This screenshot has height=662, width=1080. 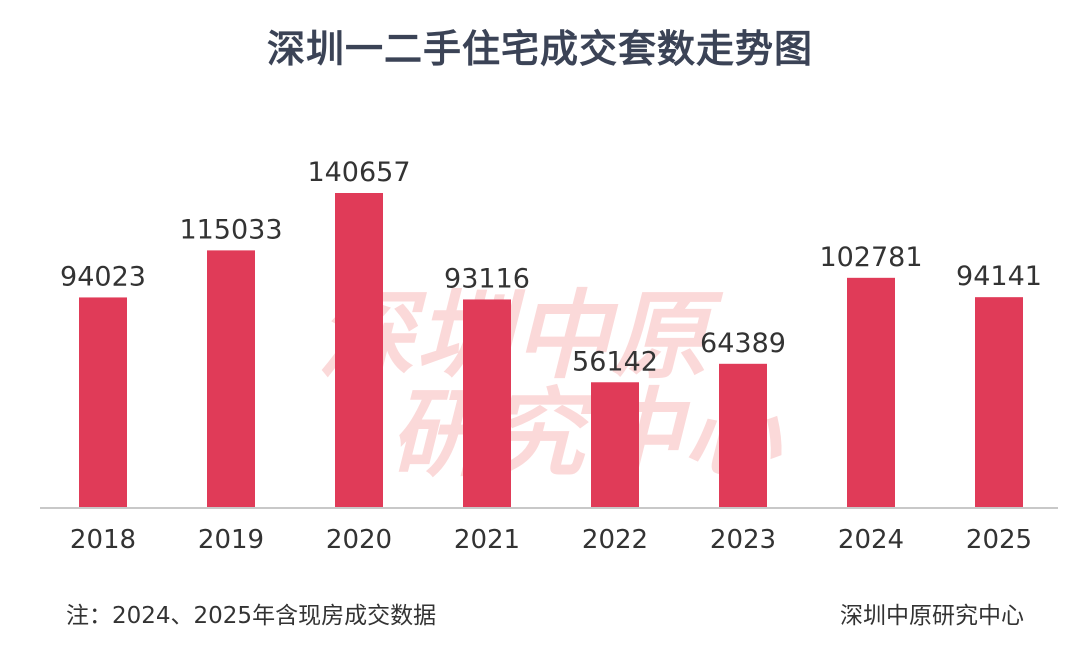 I want to click on bar-2019, so click(x=231, y=379).